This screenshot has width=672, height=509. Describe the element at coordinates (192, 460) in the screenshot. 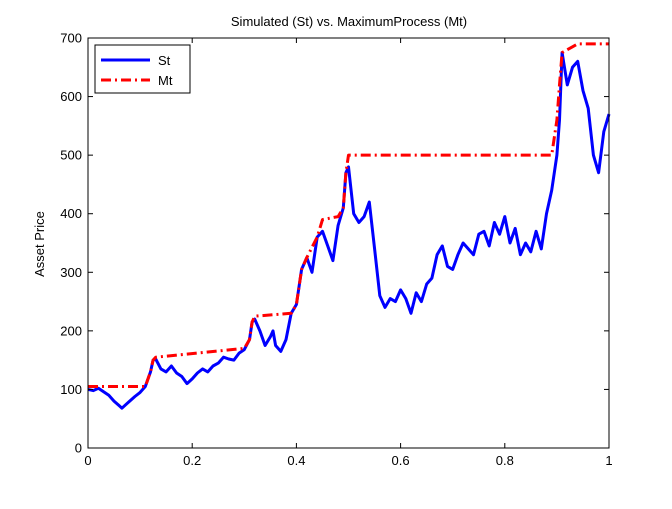

I see `x-tick-label: 0.2` at that location.